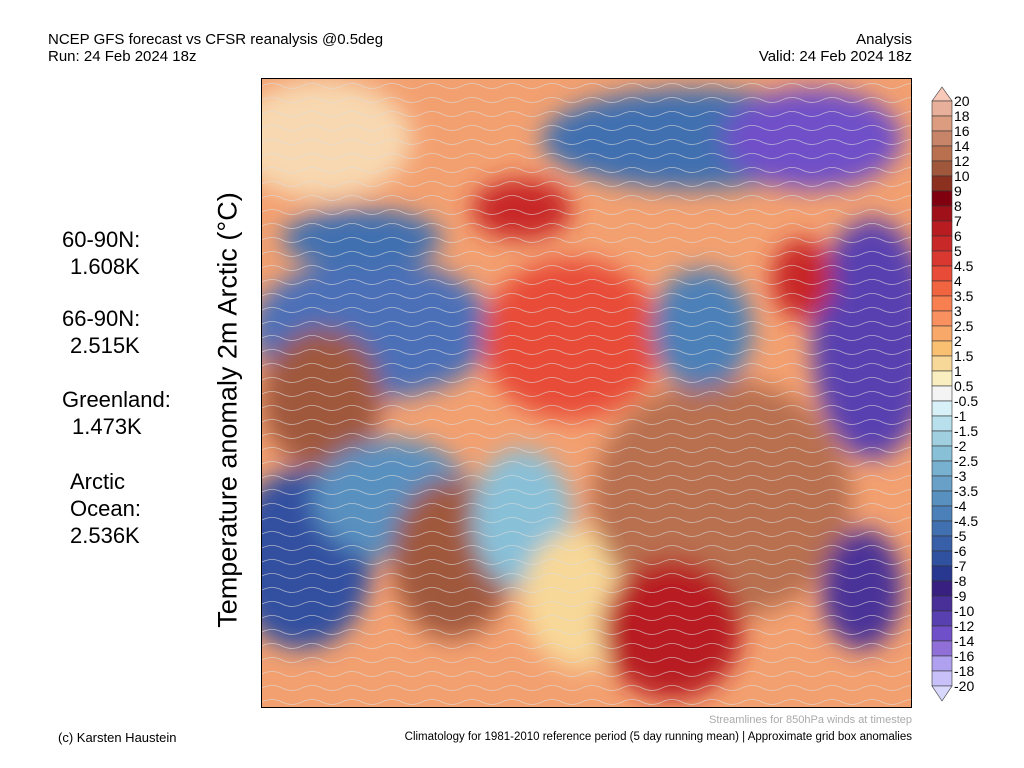 This screenshot has height=768, width=1024. I want to click on stat-label: Arctic Ocean:, so click(105, 495).